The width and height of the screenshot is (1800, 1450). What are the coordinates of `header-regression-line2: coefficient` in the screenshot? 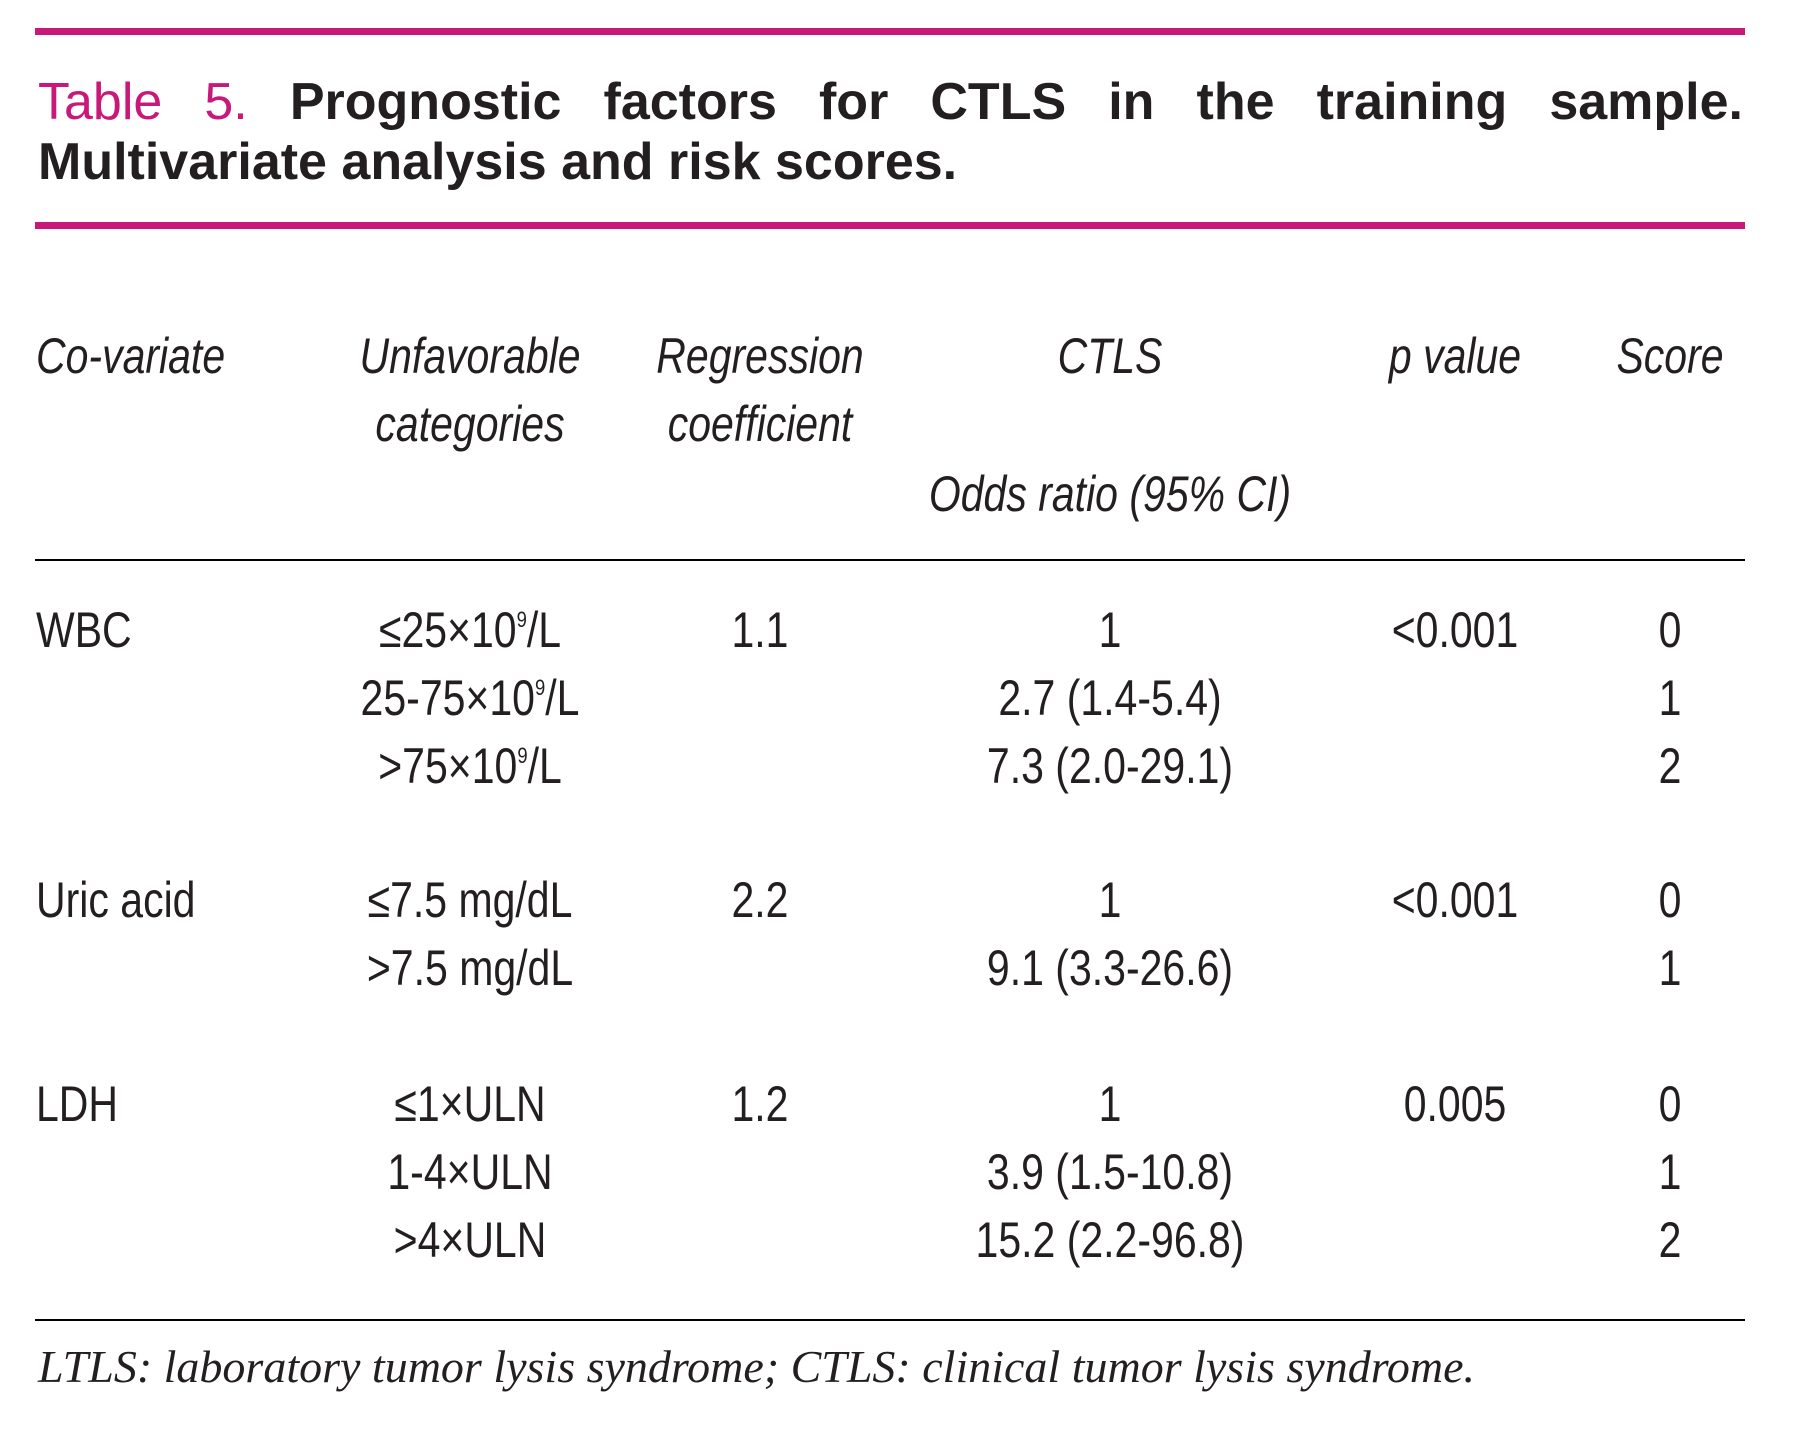 It's located at (760, 424).